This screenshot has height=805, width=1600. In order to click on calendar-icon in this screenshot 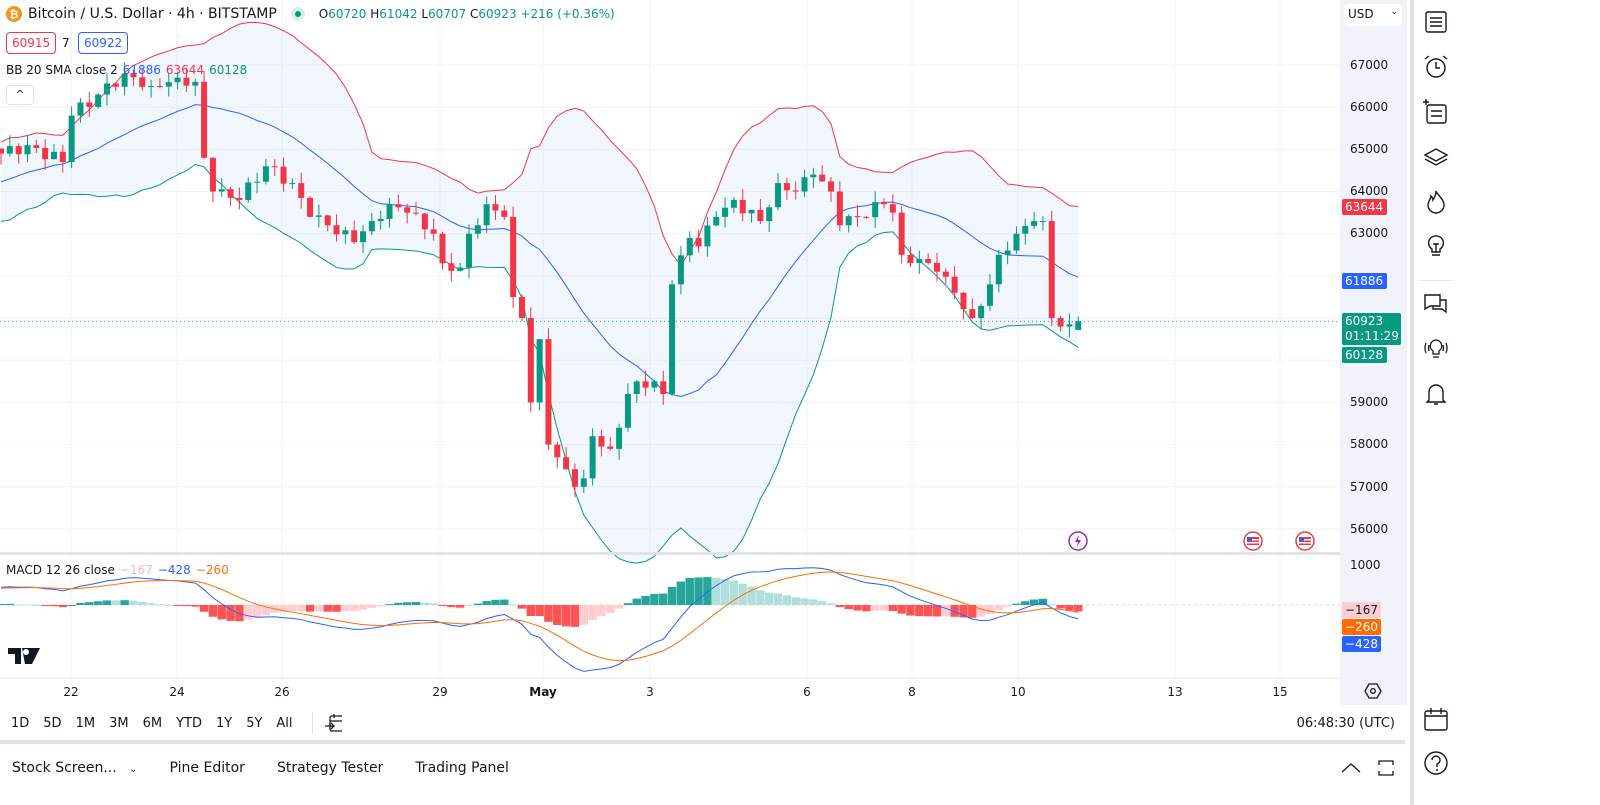, I will do `click(1436, 719)`.